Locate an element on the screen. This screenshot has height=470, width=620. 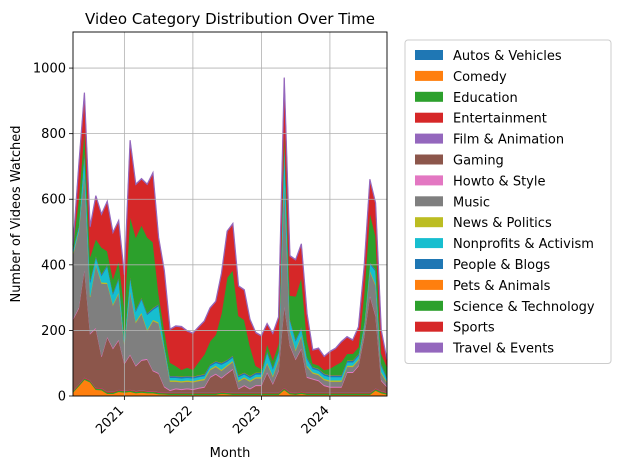
y-tick-label: 1000 is located at coordinates (49, 69).